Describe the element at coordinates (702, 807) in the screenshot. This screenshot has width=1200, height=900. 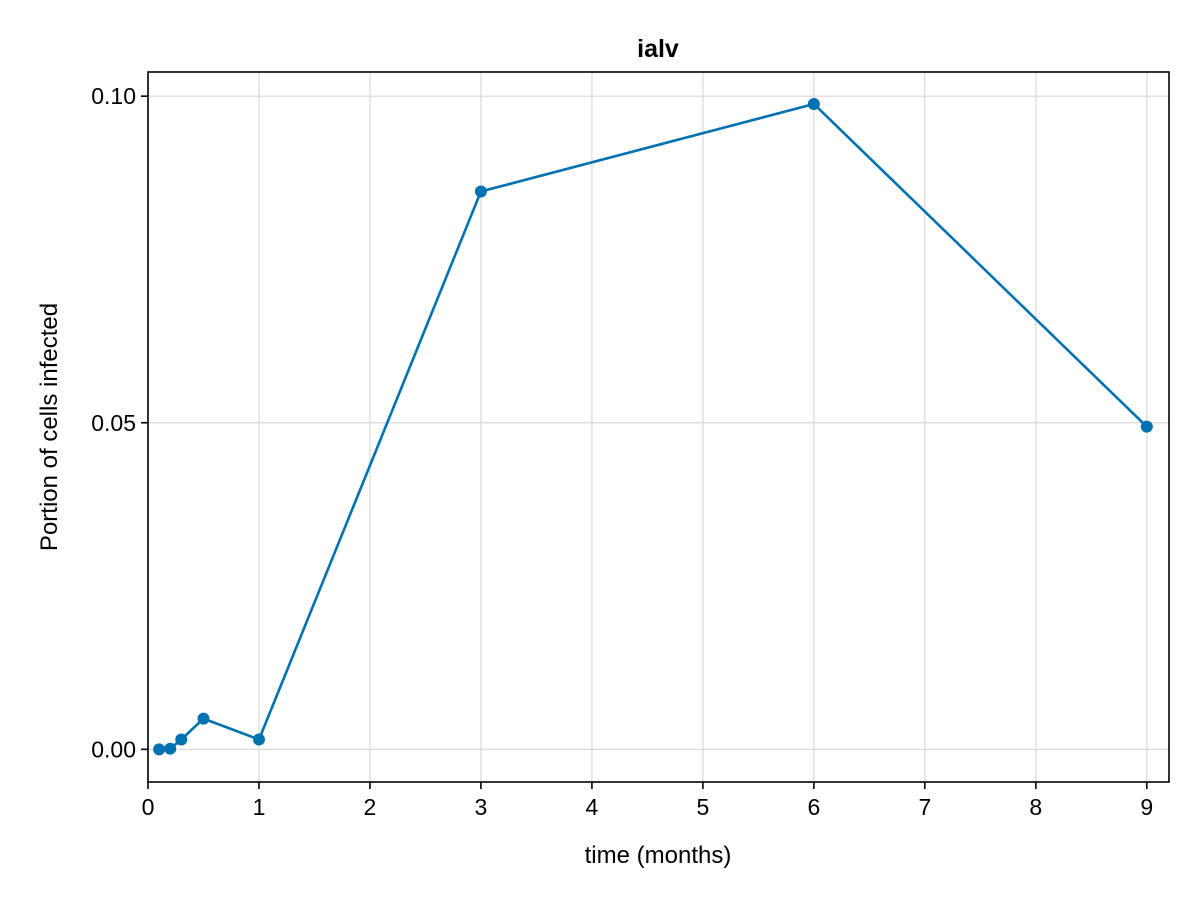
I see `x-tick-label: 5` at that location.